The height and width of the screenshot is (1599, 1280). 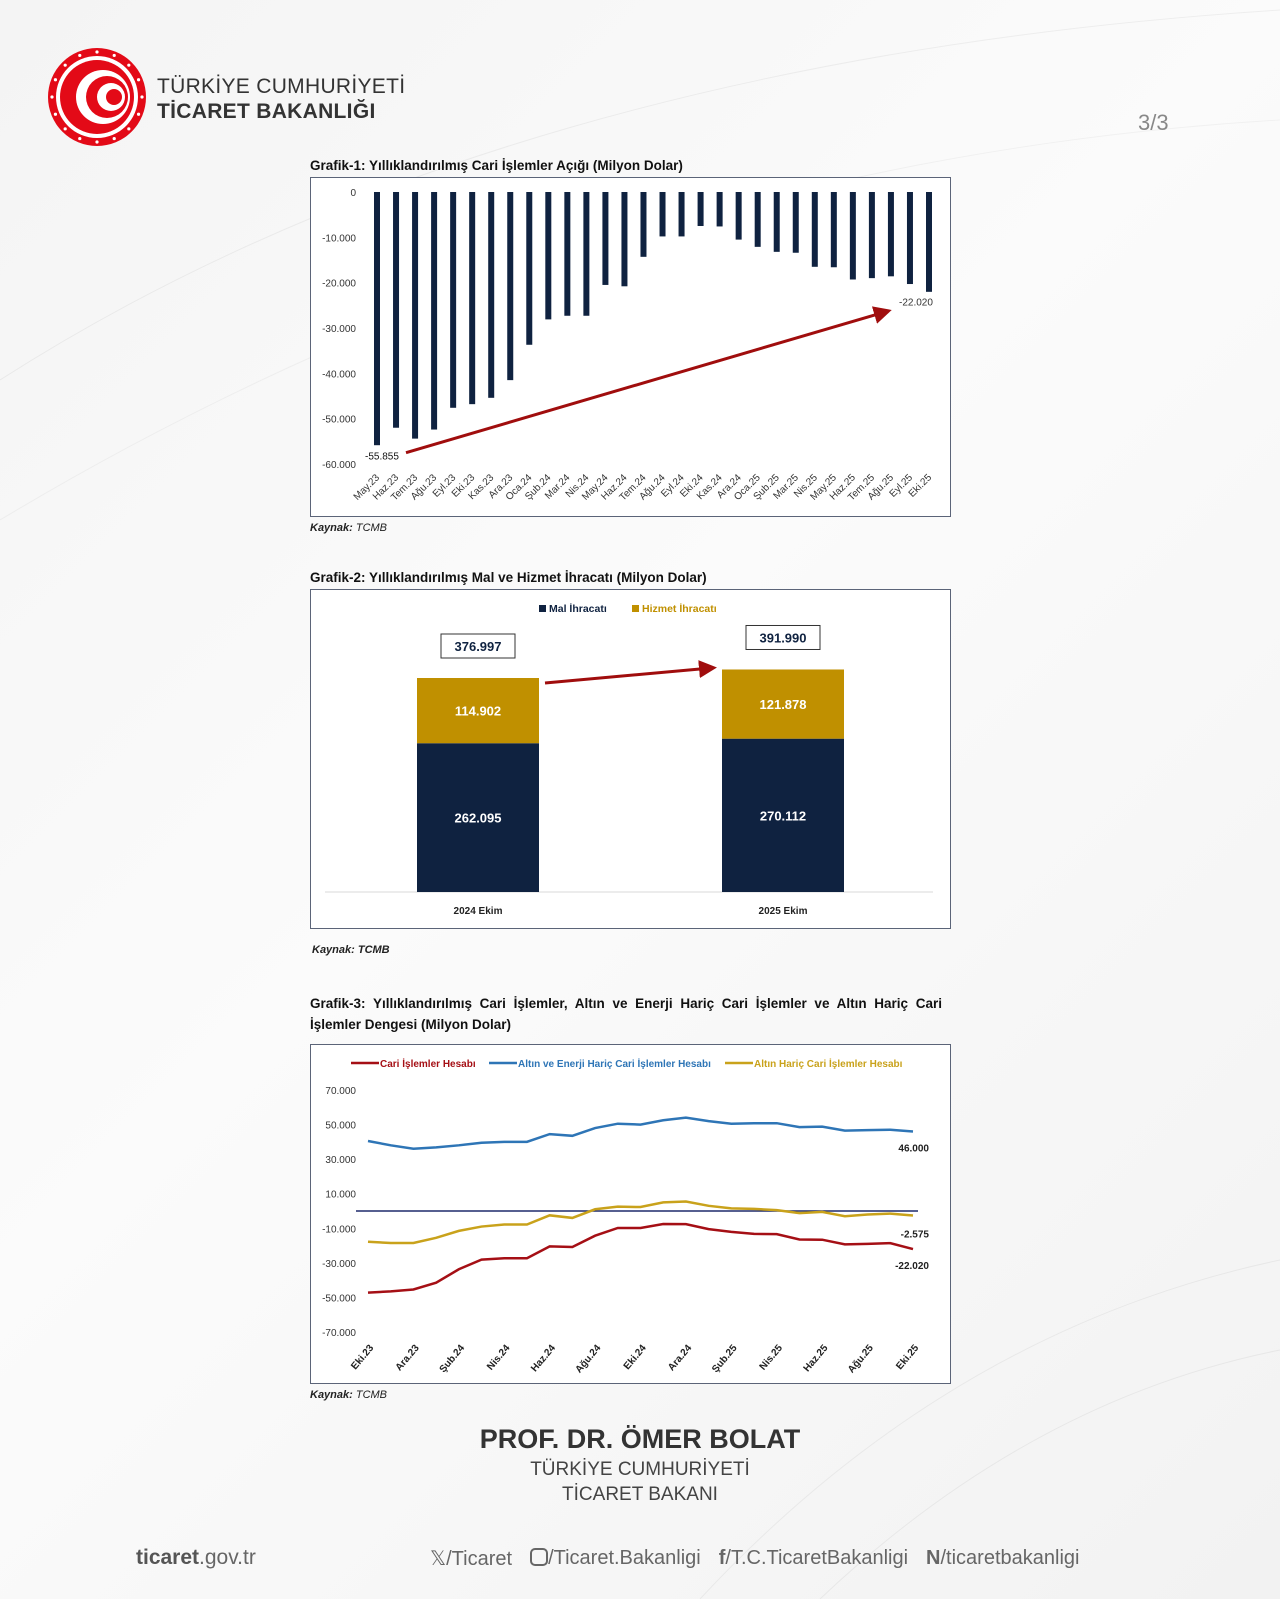 I want to click on facebook-link: f/T.C.TicaretBakanligi, so click(x=813, y=1558).